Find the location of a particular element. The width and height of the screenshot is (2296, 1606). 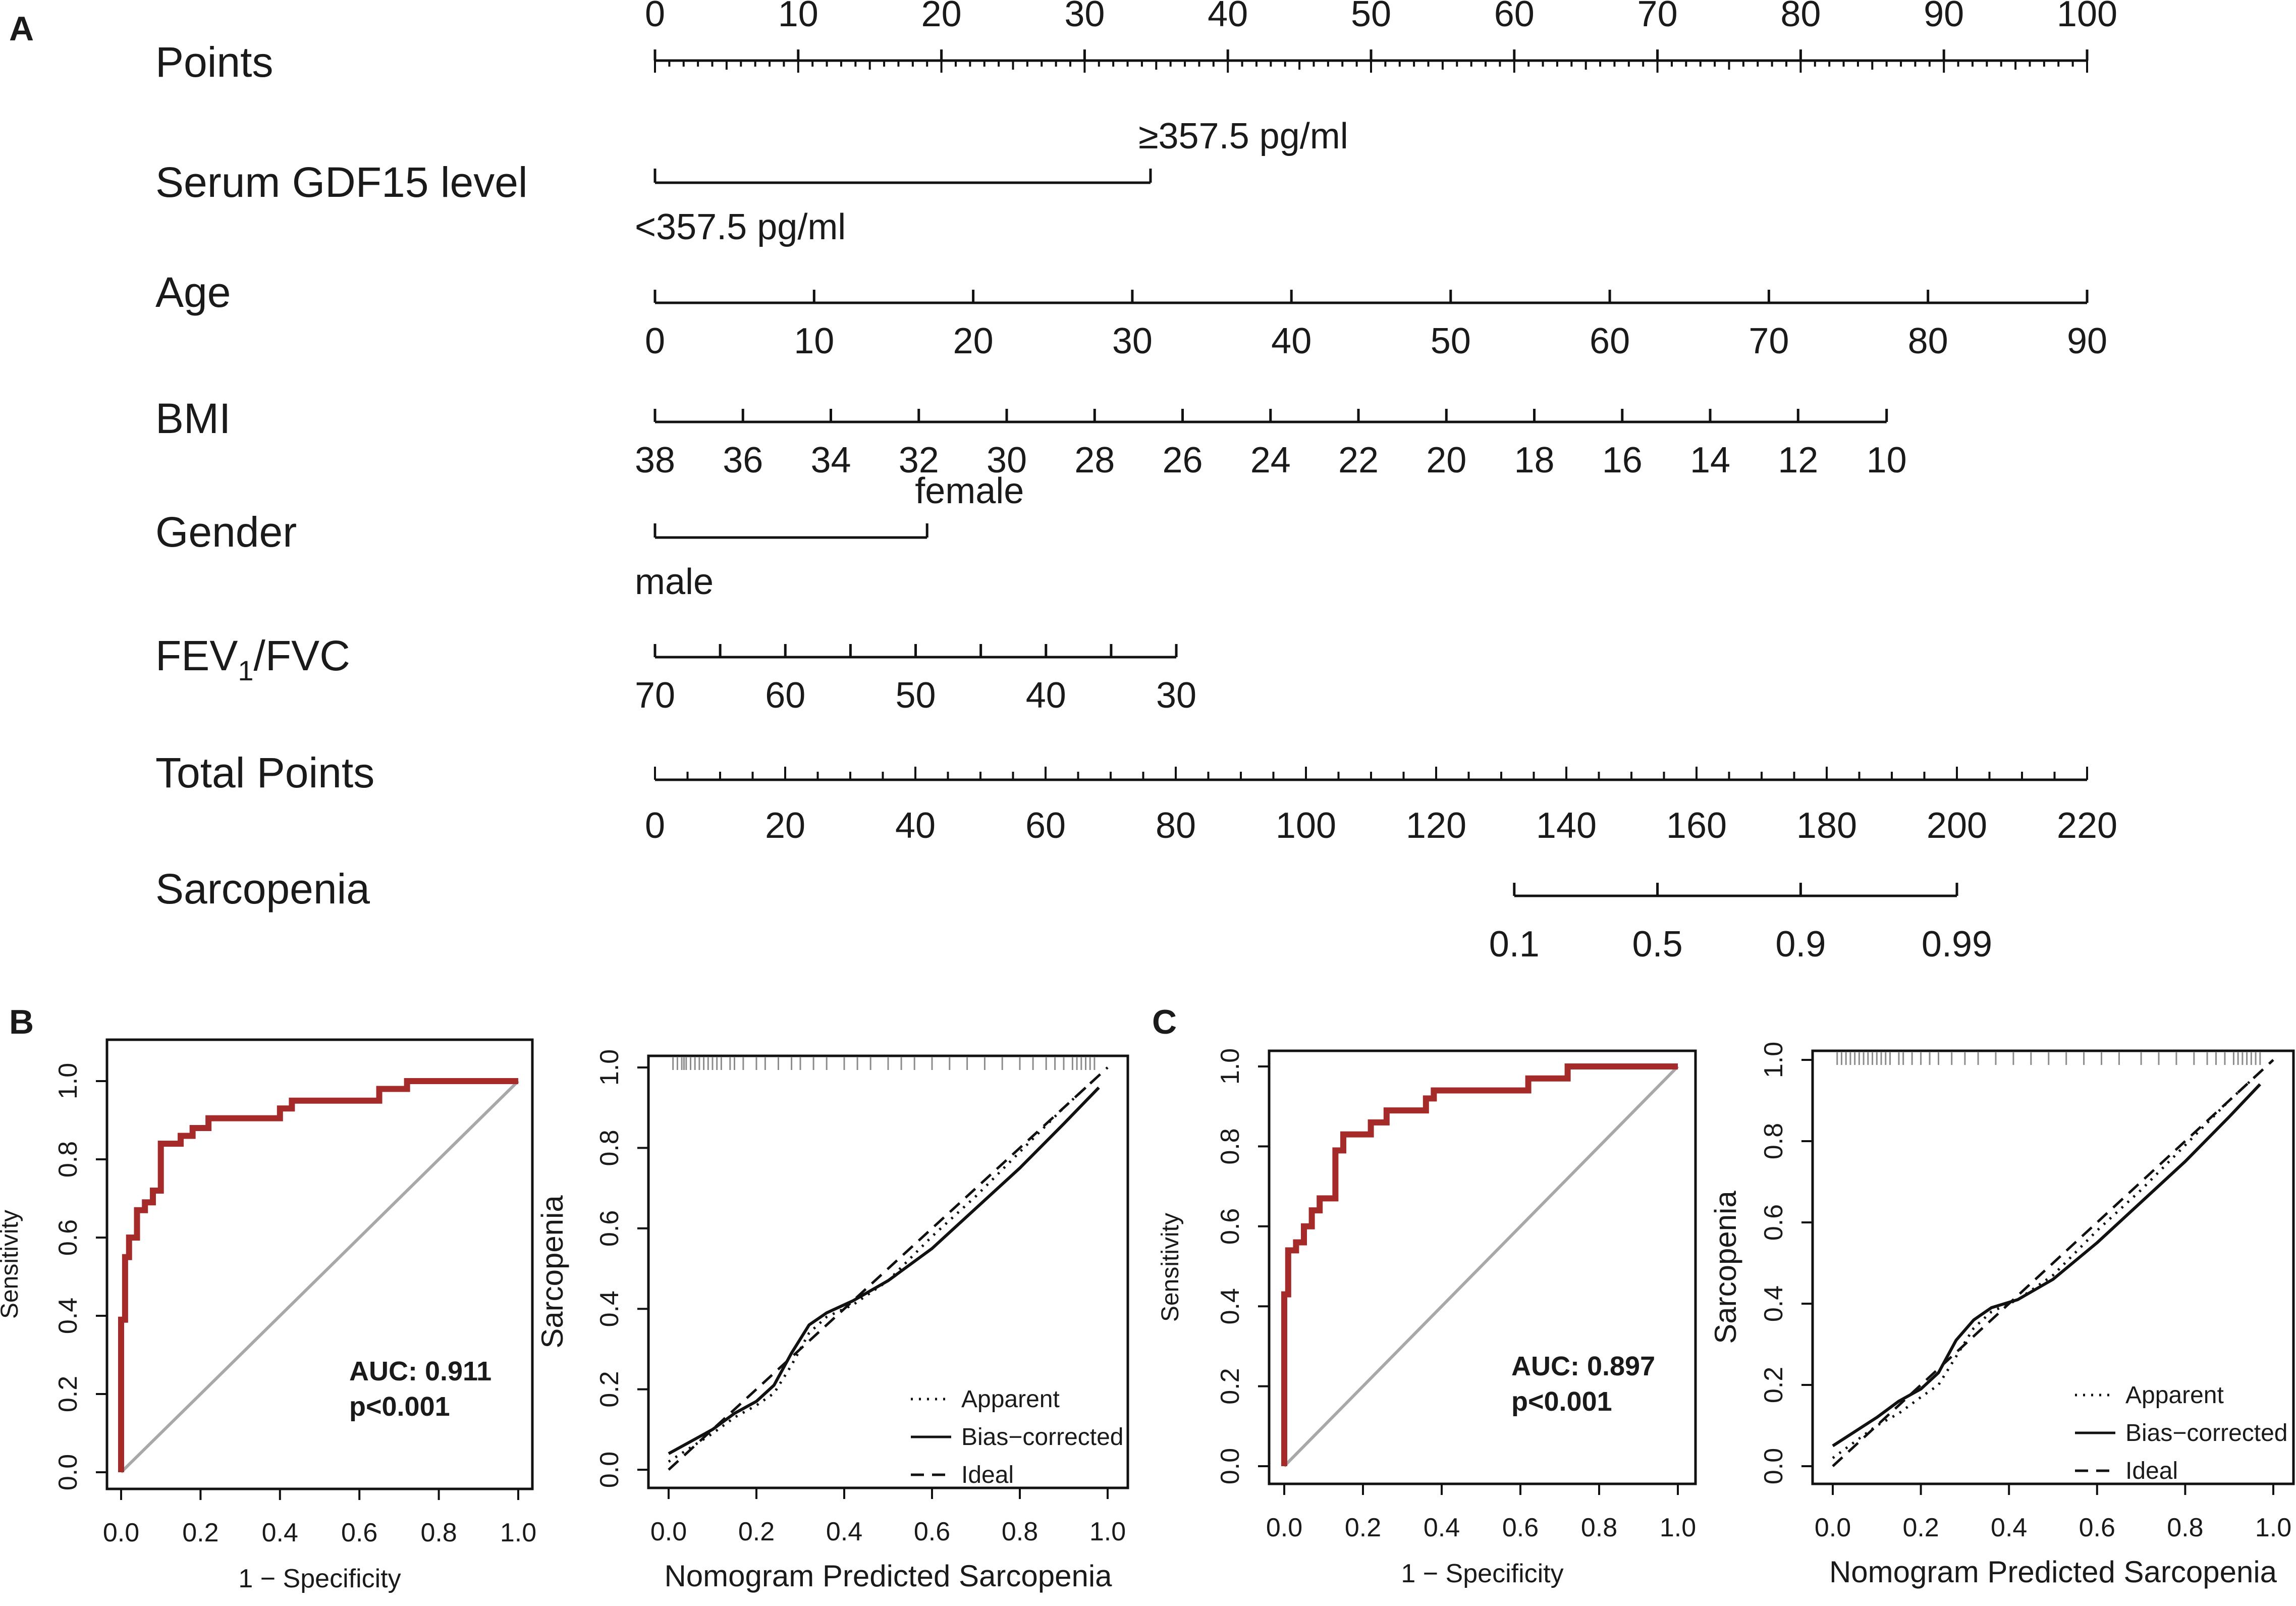

auc-annotation: AUC: 0.911 is located at coordinates (420, 1371).